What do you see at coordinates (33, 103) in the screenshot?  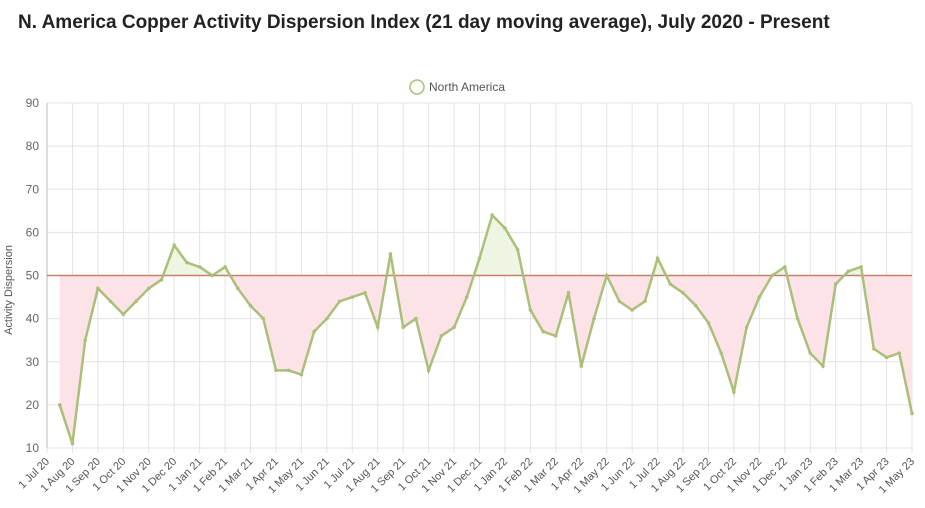 I see `y-tick-label: 90` at bounding box center [33, 103].